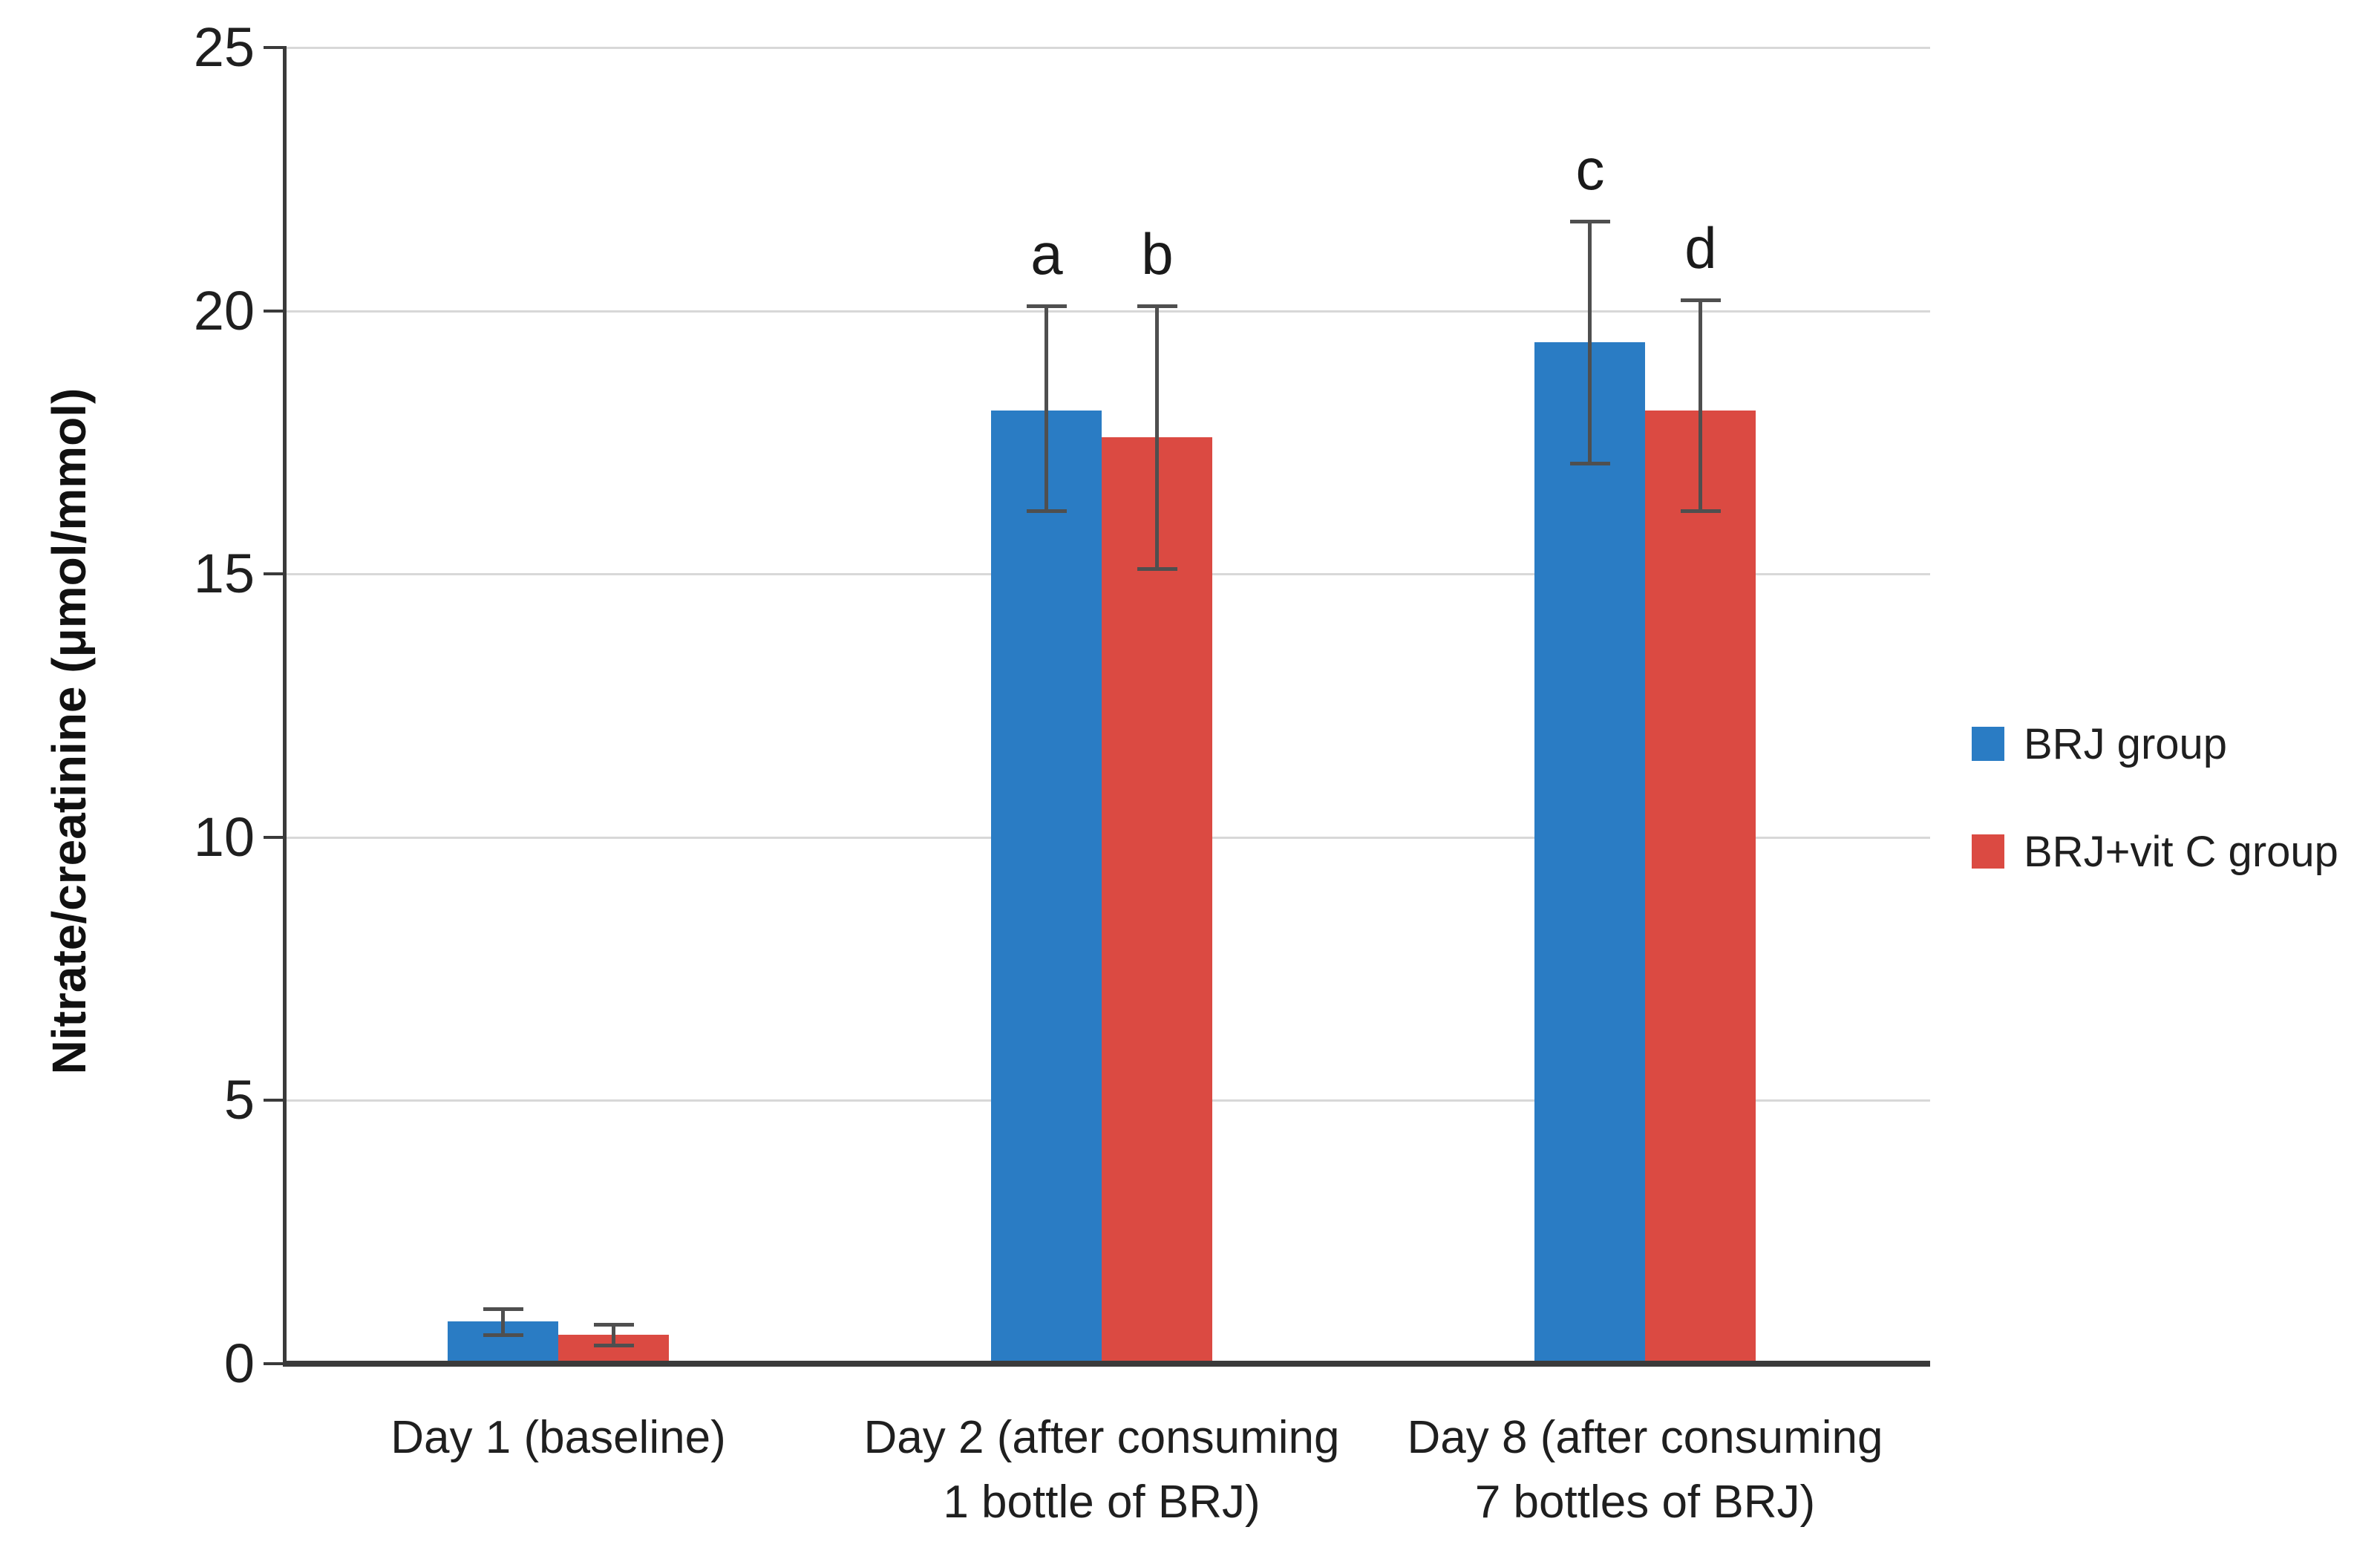 The width and height of the screenshot is (2380, 1553). Describe the element at coordinates (1700, 886) in the screenshot. I see `bar-brj-vitc-cat3` at that location.